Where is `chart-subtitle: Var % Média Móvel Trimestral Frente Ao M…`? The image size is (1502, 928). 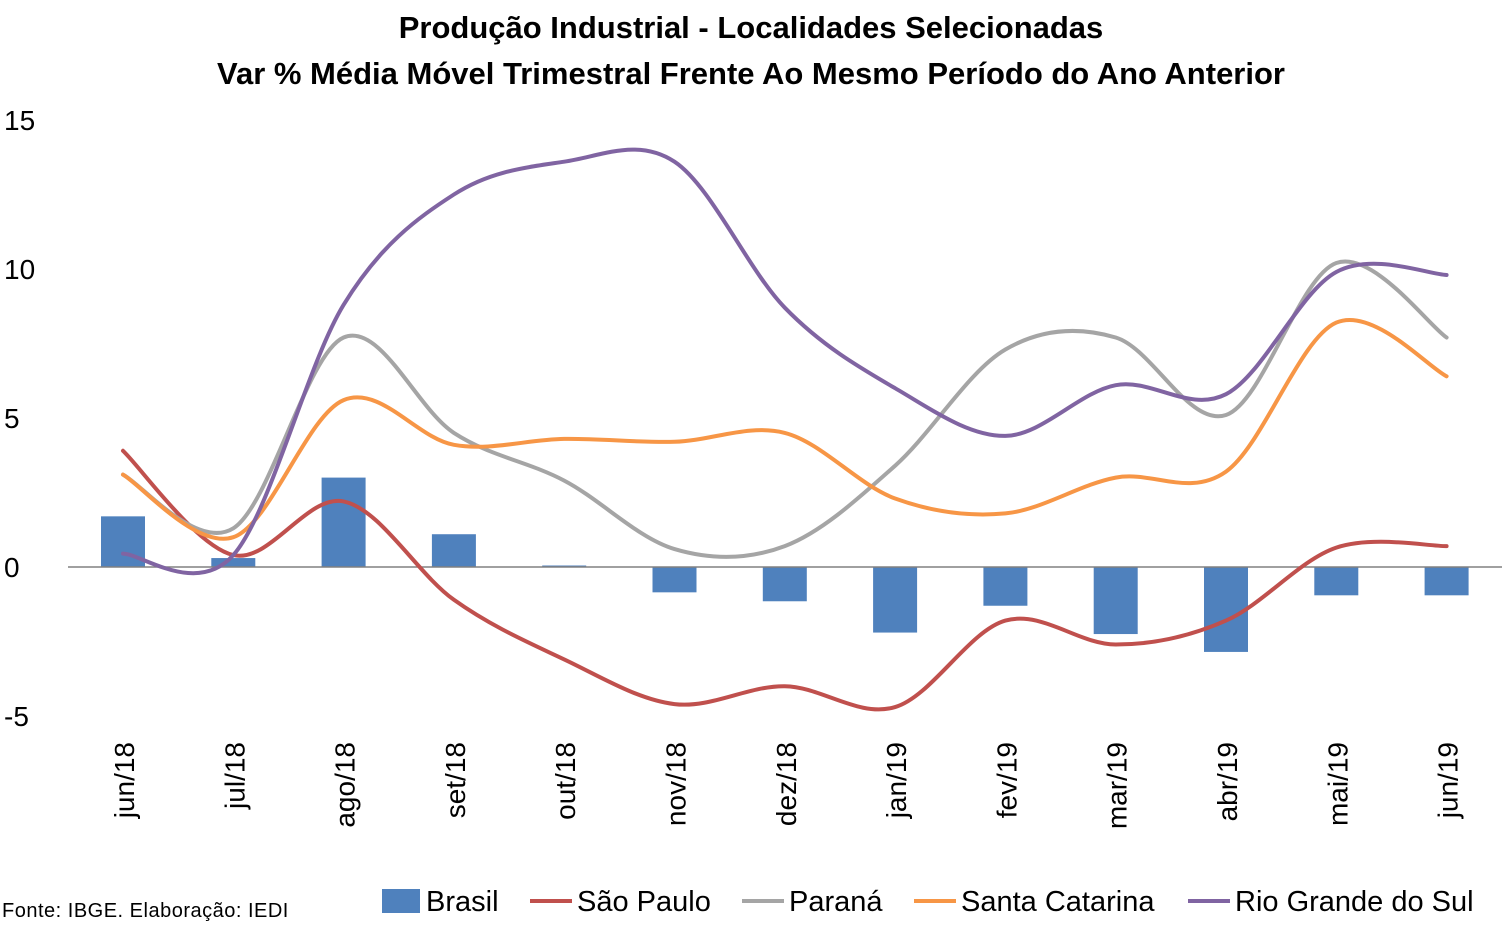 chart-subtitle: Var % Média Móvel Trimestral Frente Ao M… is located at coordinates (751, 73).